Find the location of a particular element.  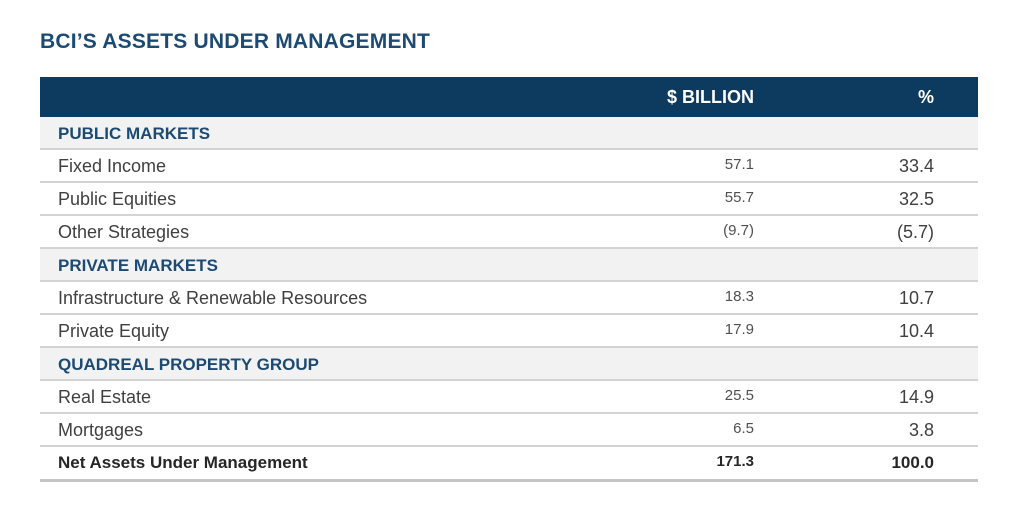

row-label: Mortgages is located at coordinates (101, 430).